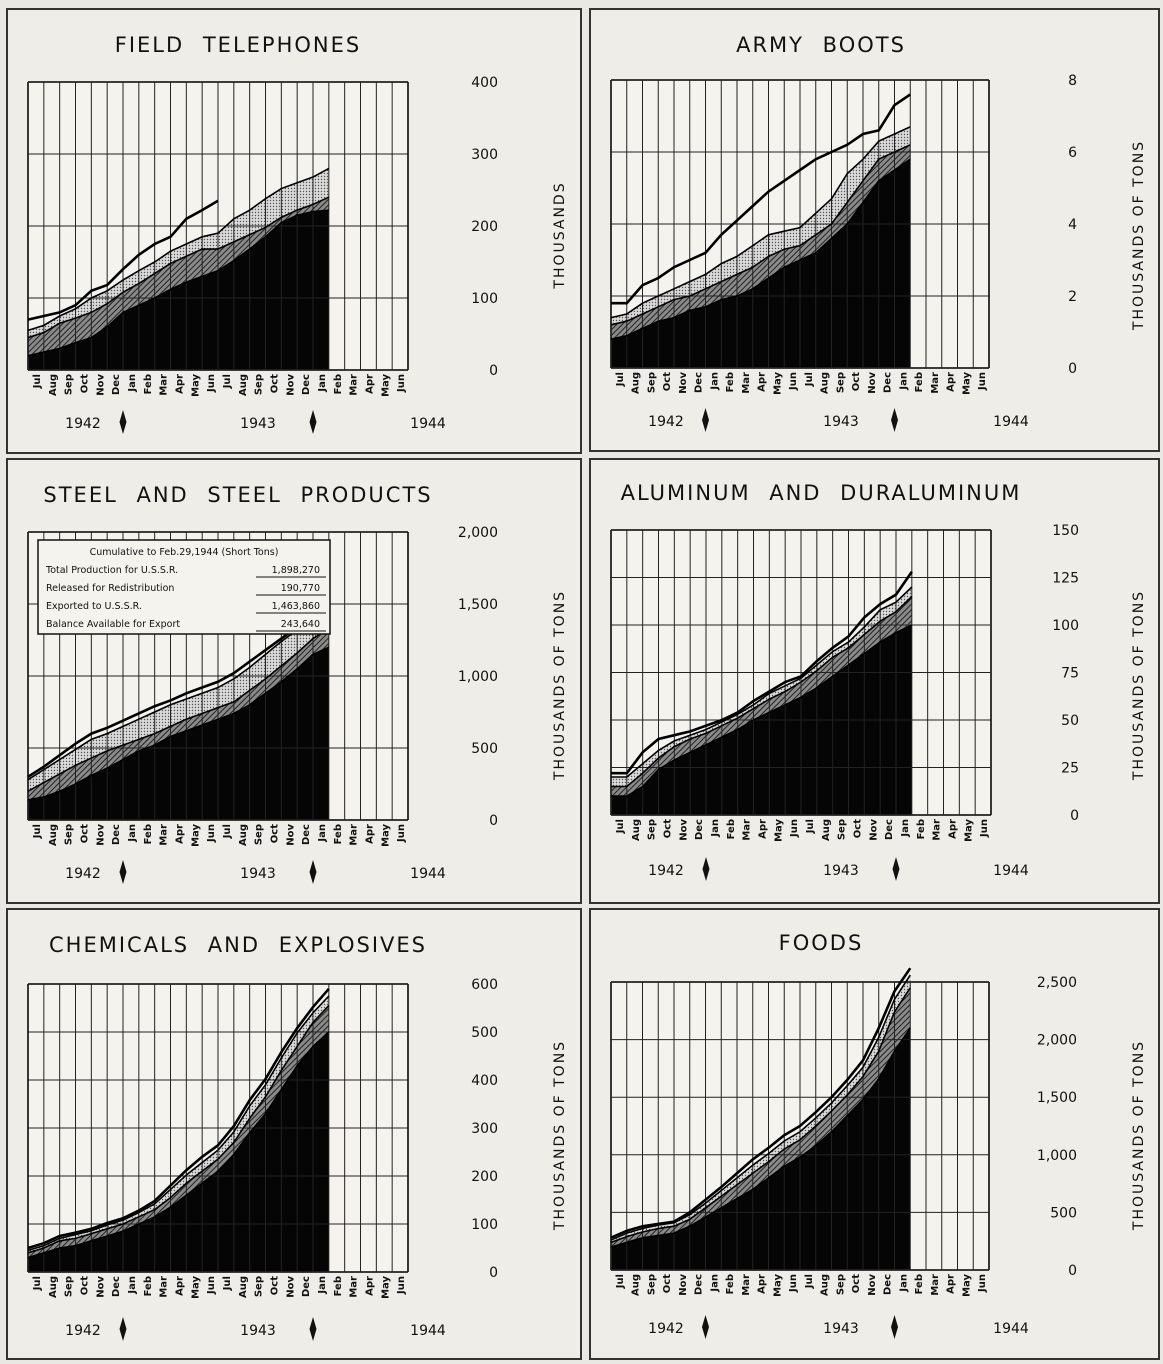 This screenshot has width=1163, height=1364. I want to click on chart-title: CHEMICALS AND EXPLOSIVES, so click(238, 945).